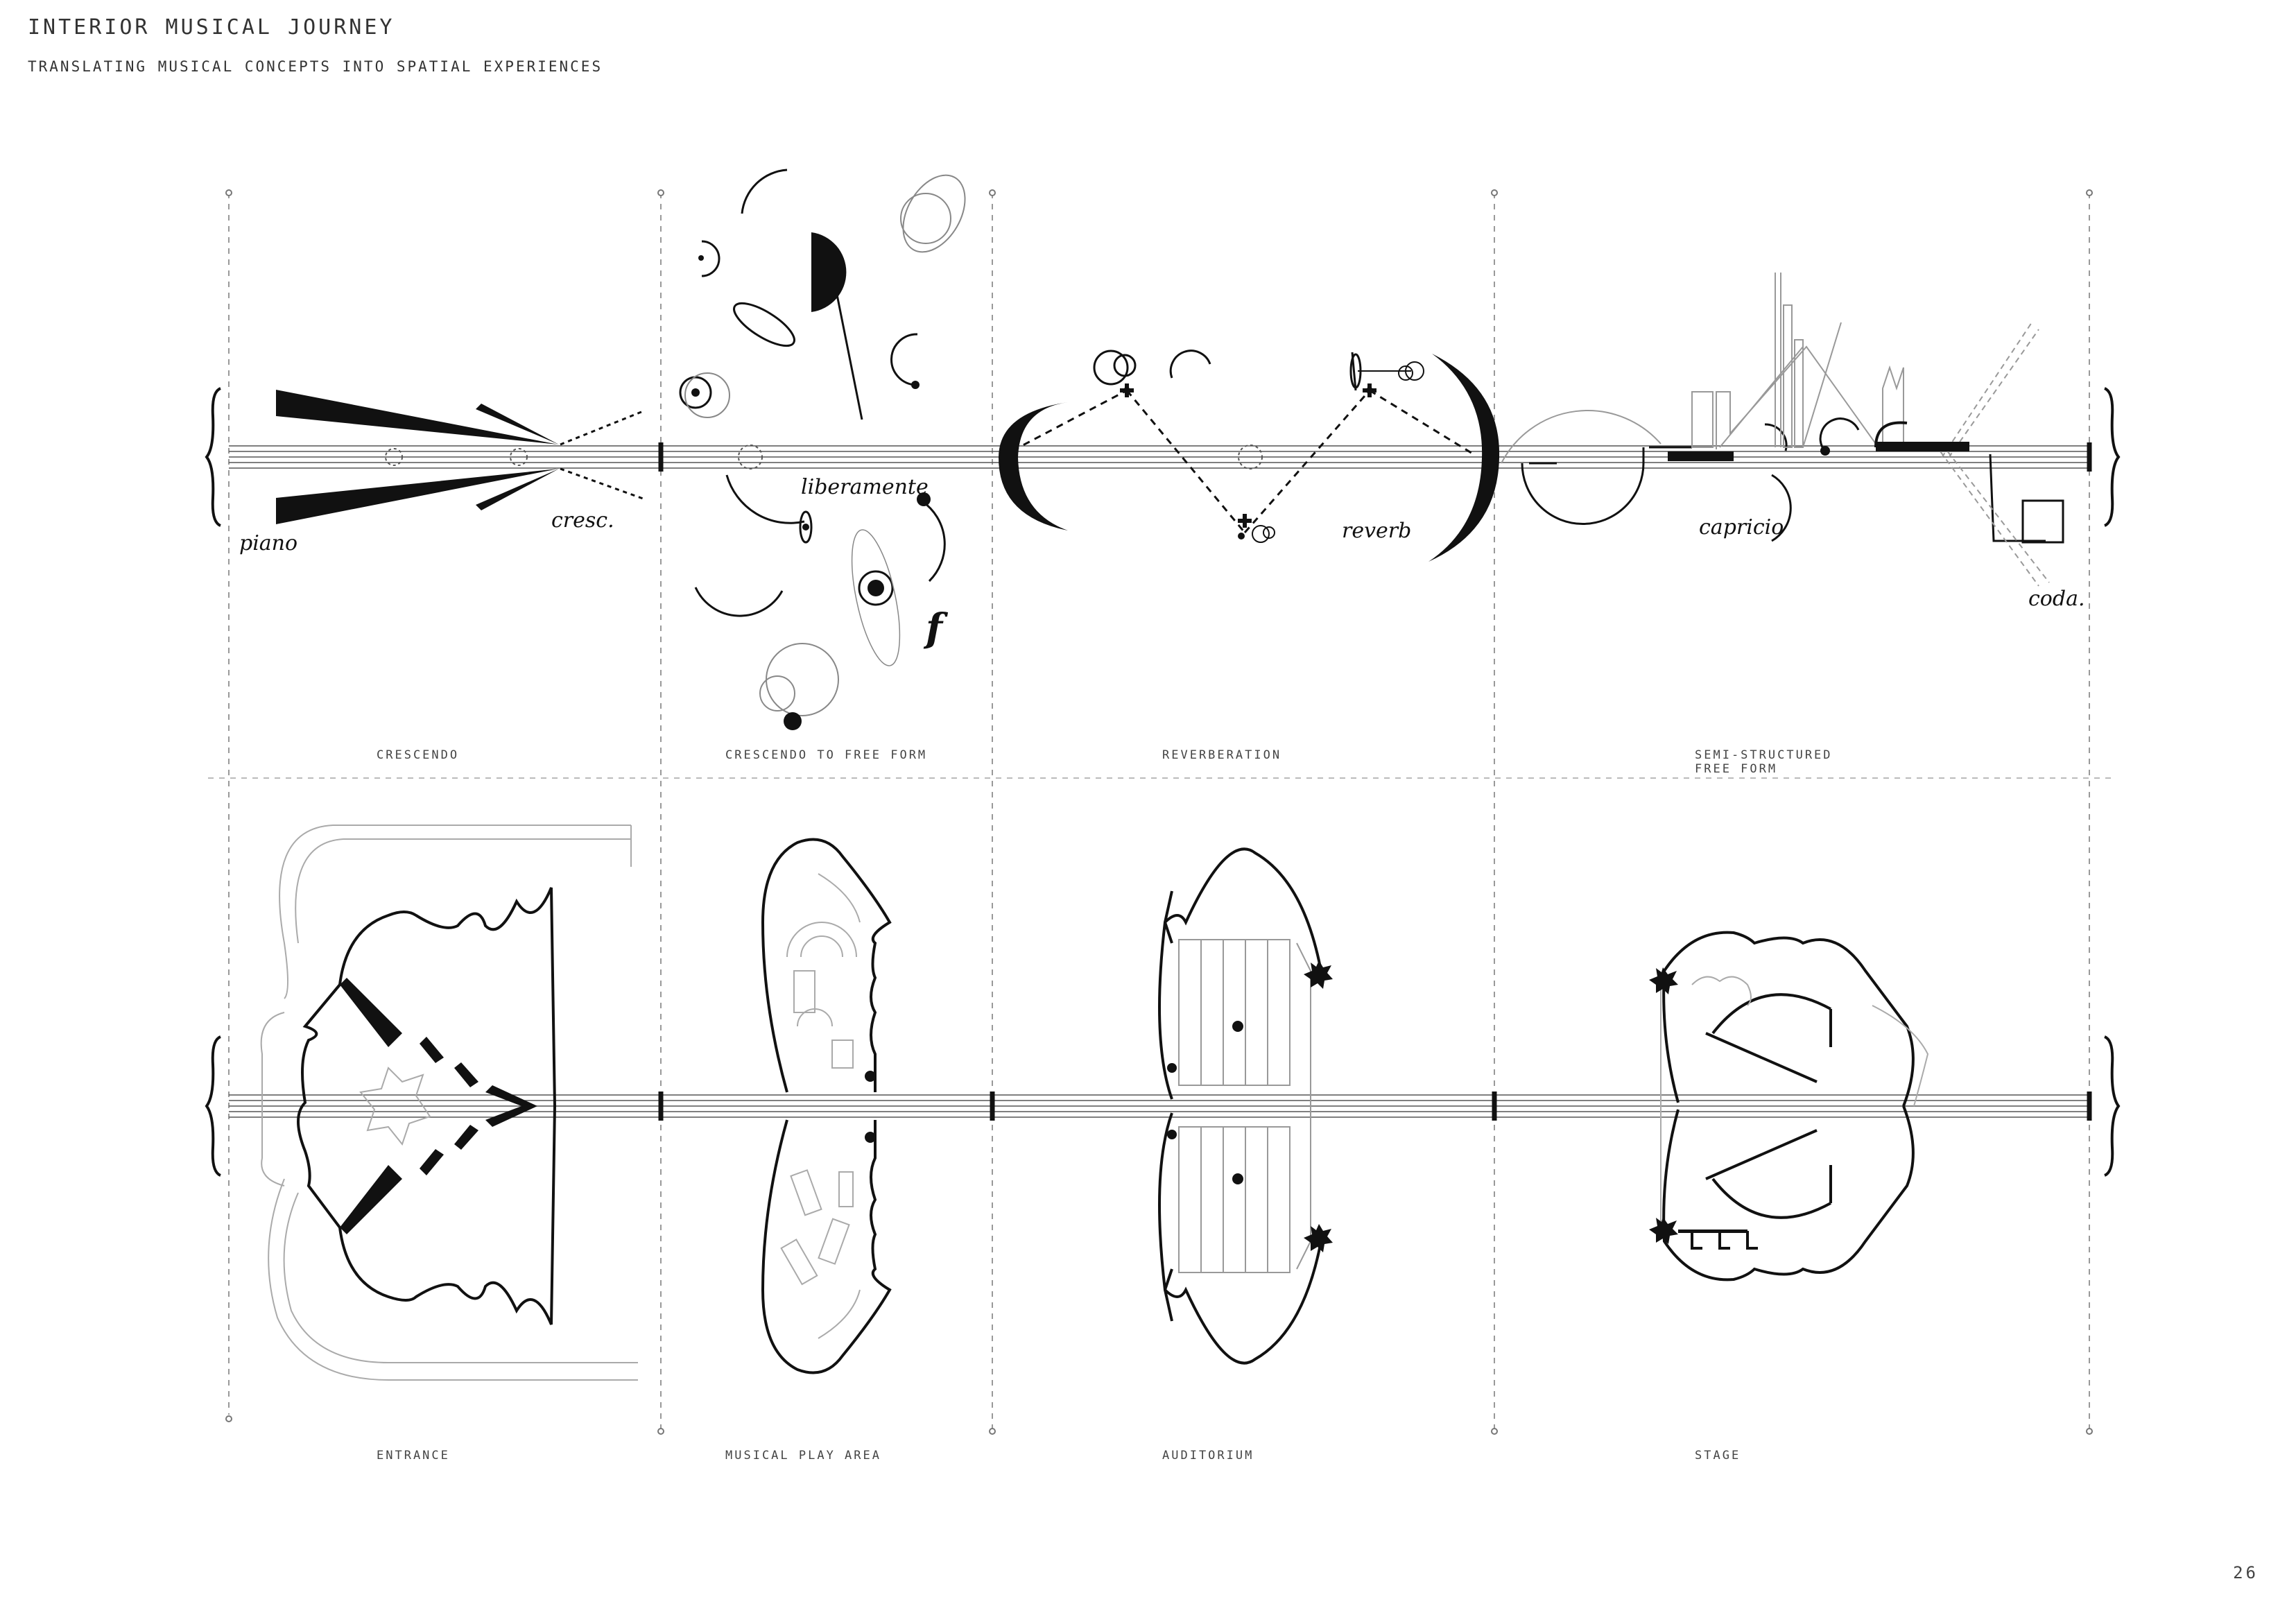 This screenshot has height=1622, width=2296. What do you see at coordinates (268, 543) in the screenshot?
I see `annotation-piano: piano` at bounding box center [268, 543].